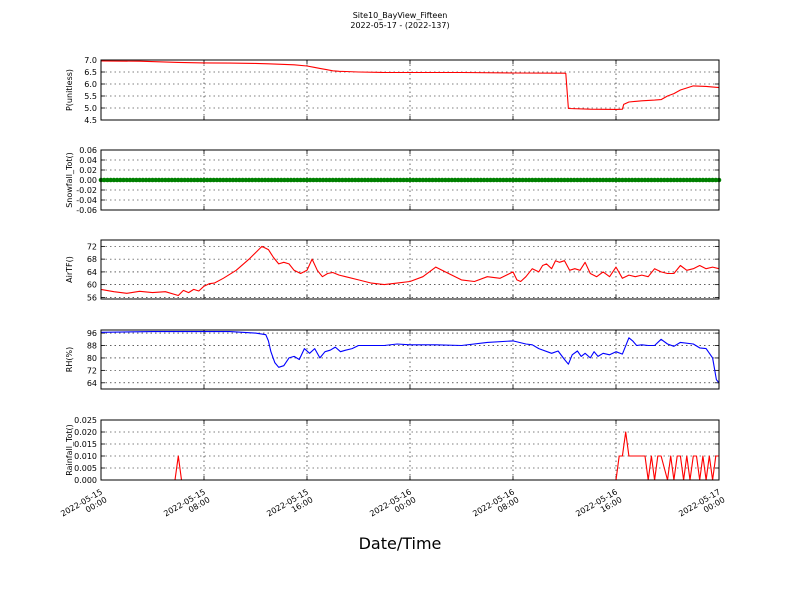 The height and width of the screenshot is (600, 800). I want to click on y-axis-label: RH(%), so click(69, 359).